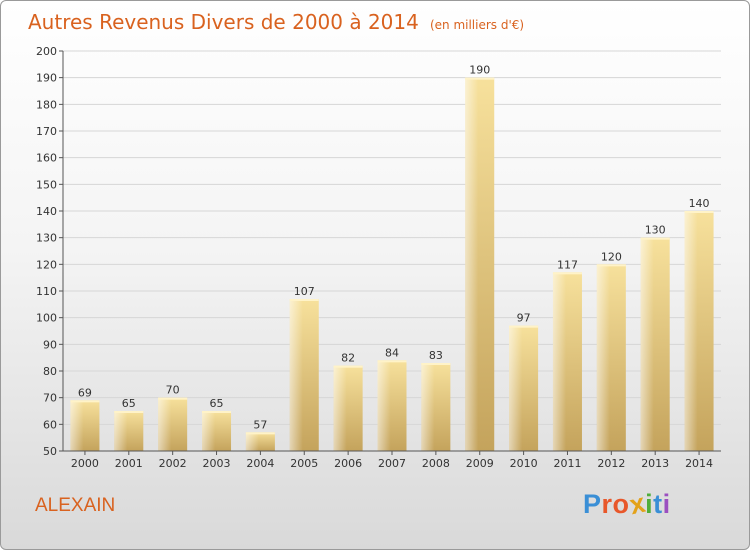  I want to click on y-tick-label-50: 50, so click(50, 451).